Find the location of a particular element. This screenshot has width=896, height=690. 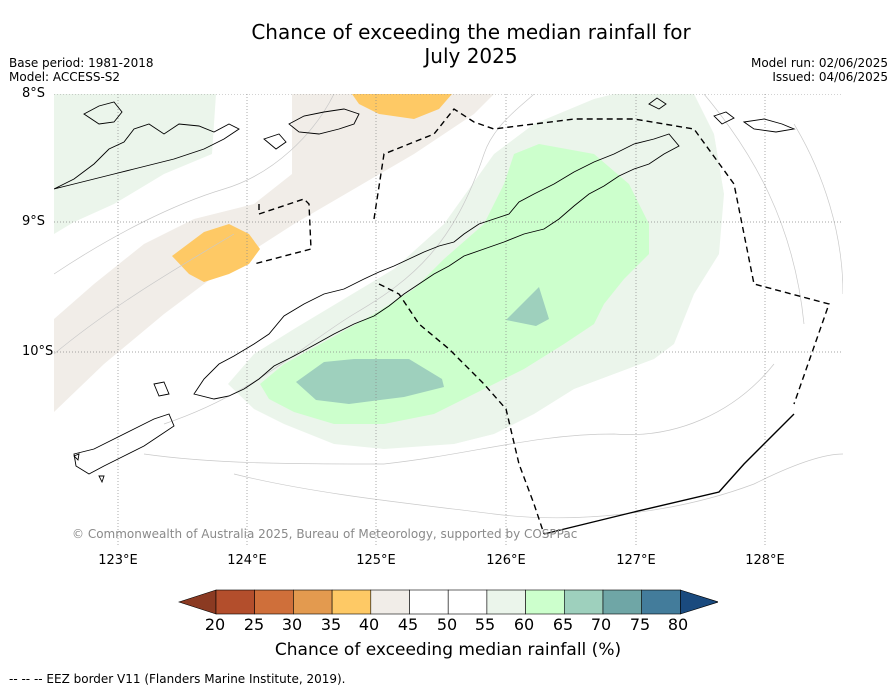

eez-central-line is located at coordinates (461, 409).